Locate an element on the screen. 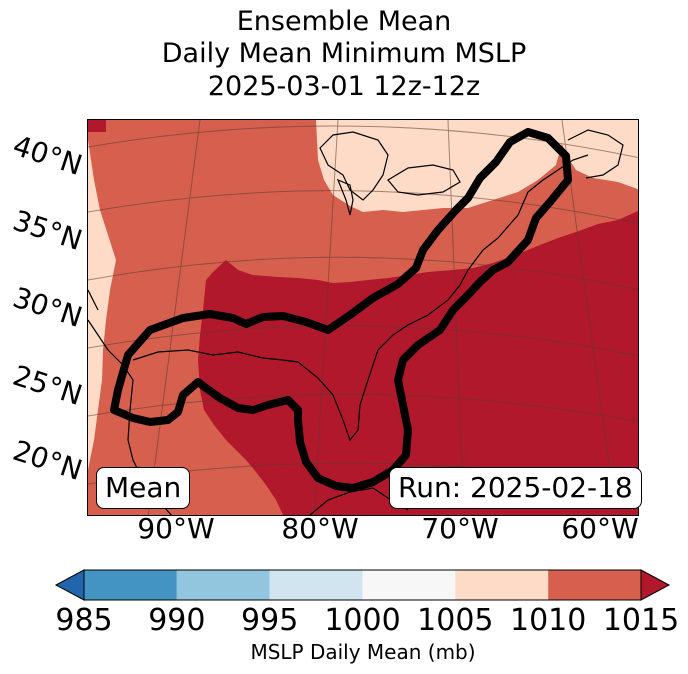  colorbar-tick-985: 985 is located at coordinates (84, 620).